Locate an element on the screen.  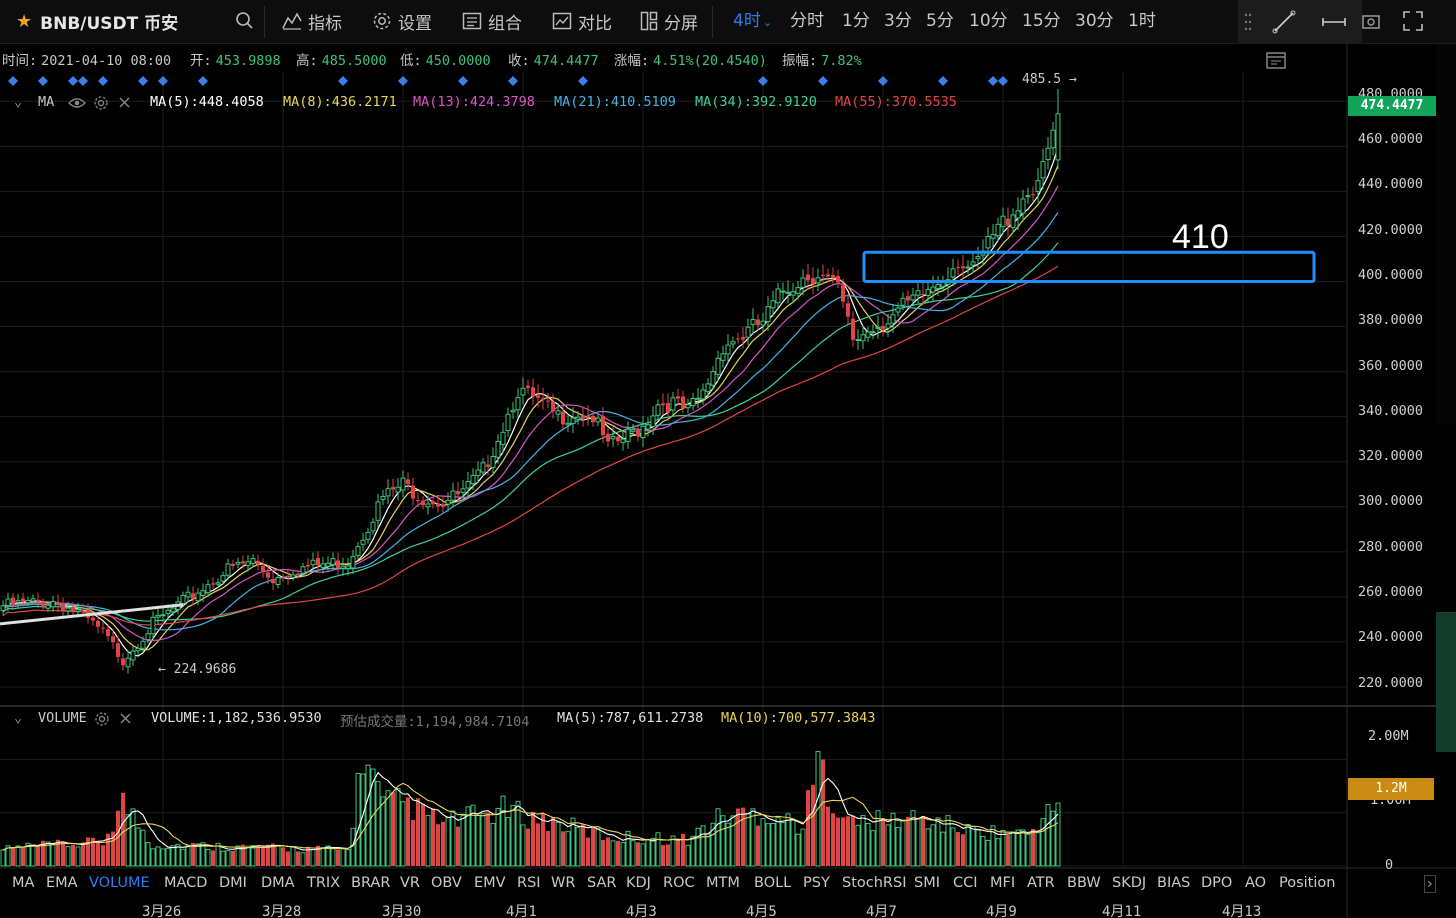
split-screen-button: 分屏 is located at coordinates (669, 21).